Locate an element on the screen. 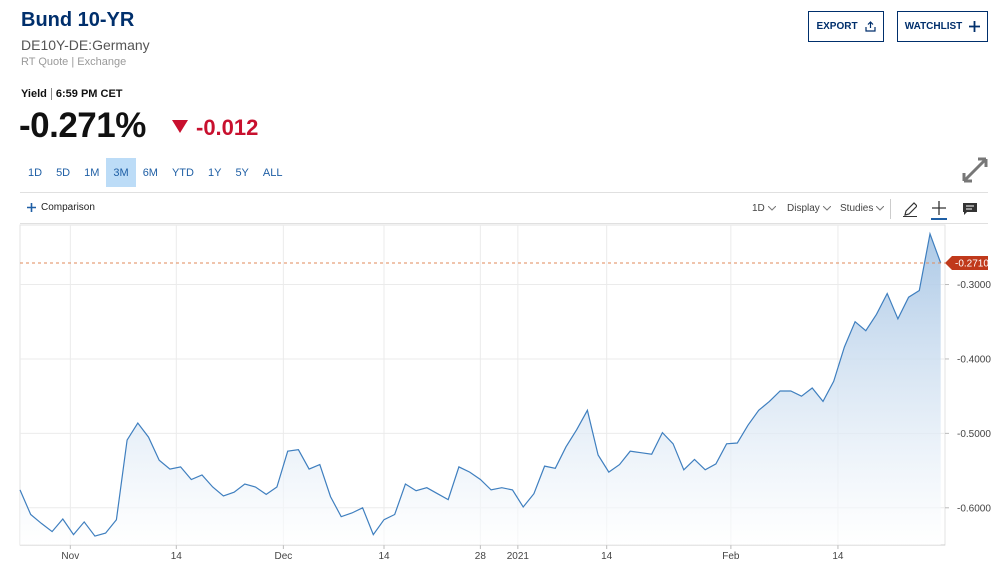 The image size is (1008, 582). x-tick-label: Dec is located at coordinates (283, 556).